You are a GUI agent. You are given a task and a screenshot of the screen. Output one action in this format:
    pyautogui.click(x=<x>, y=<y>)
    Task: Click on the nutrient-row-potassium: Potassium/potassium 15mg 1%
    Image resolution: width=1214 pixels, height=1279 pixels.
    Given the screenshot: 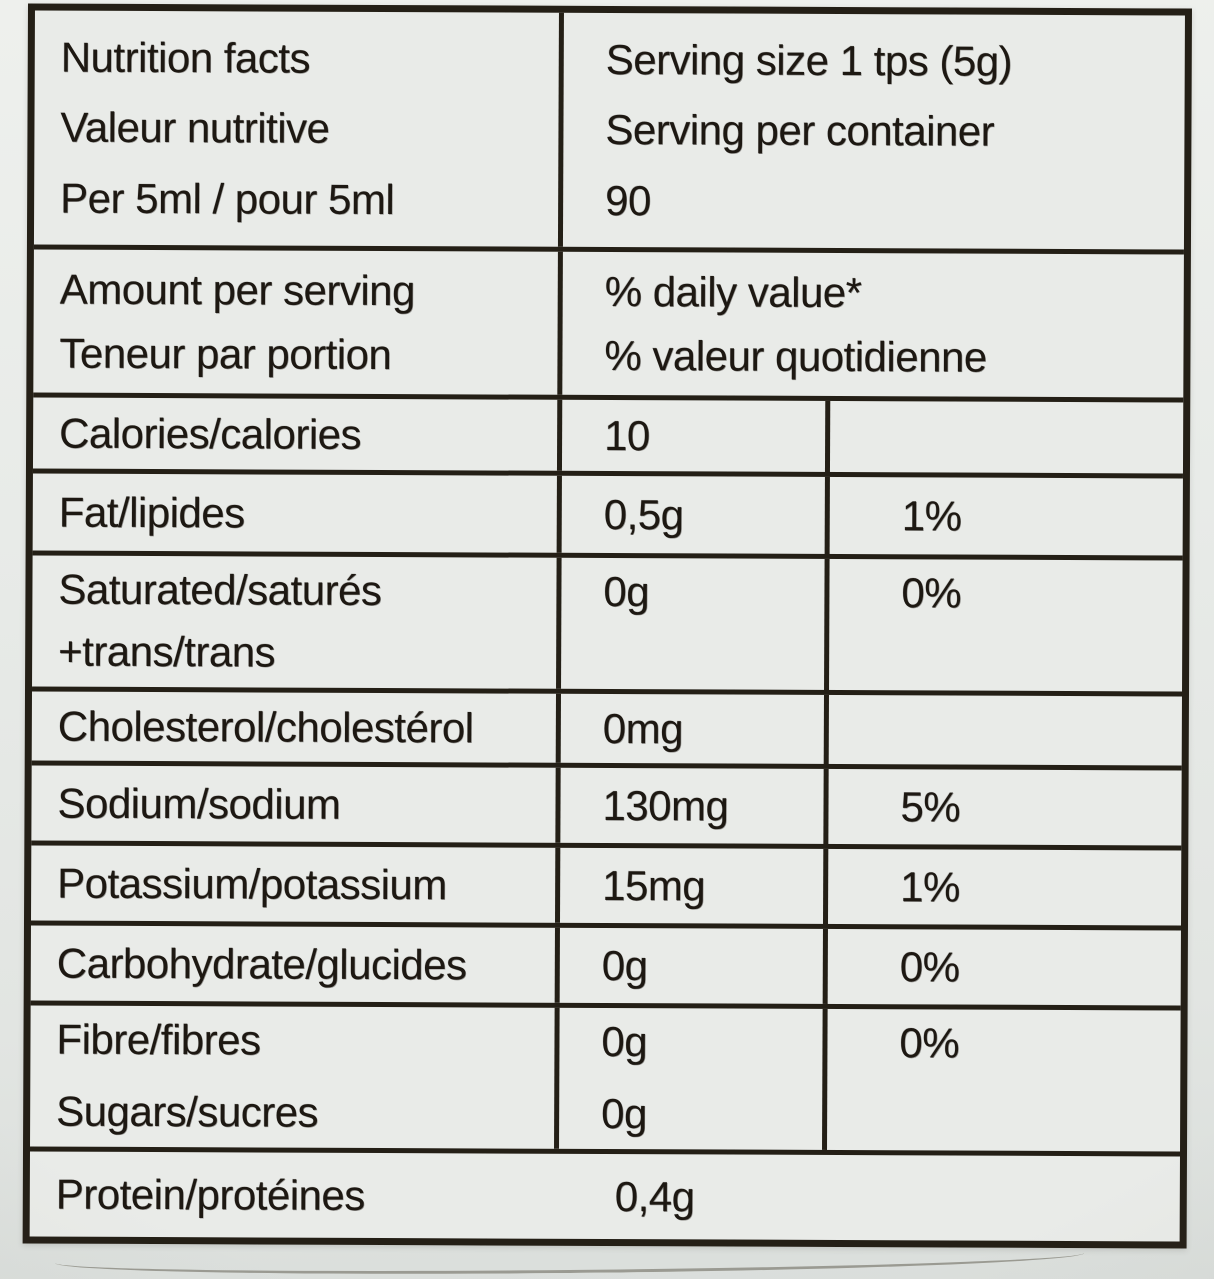 What is the action you would take?
    pyautogui.click(x=606, y=883)
    